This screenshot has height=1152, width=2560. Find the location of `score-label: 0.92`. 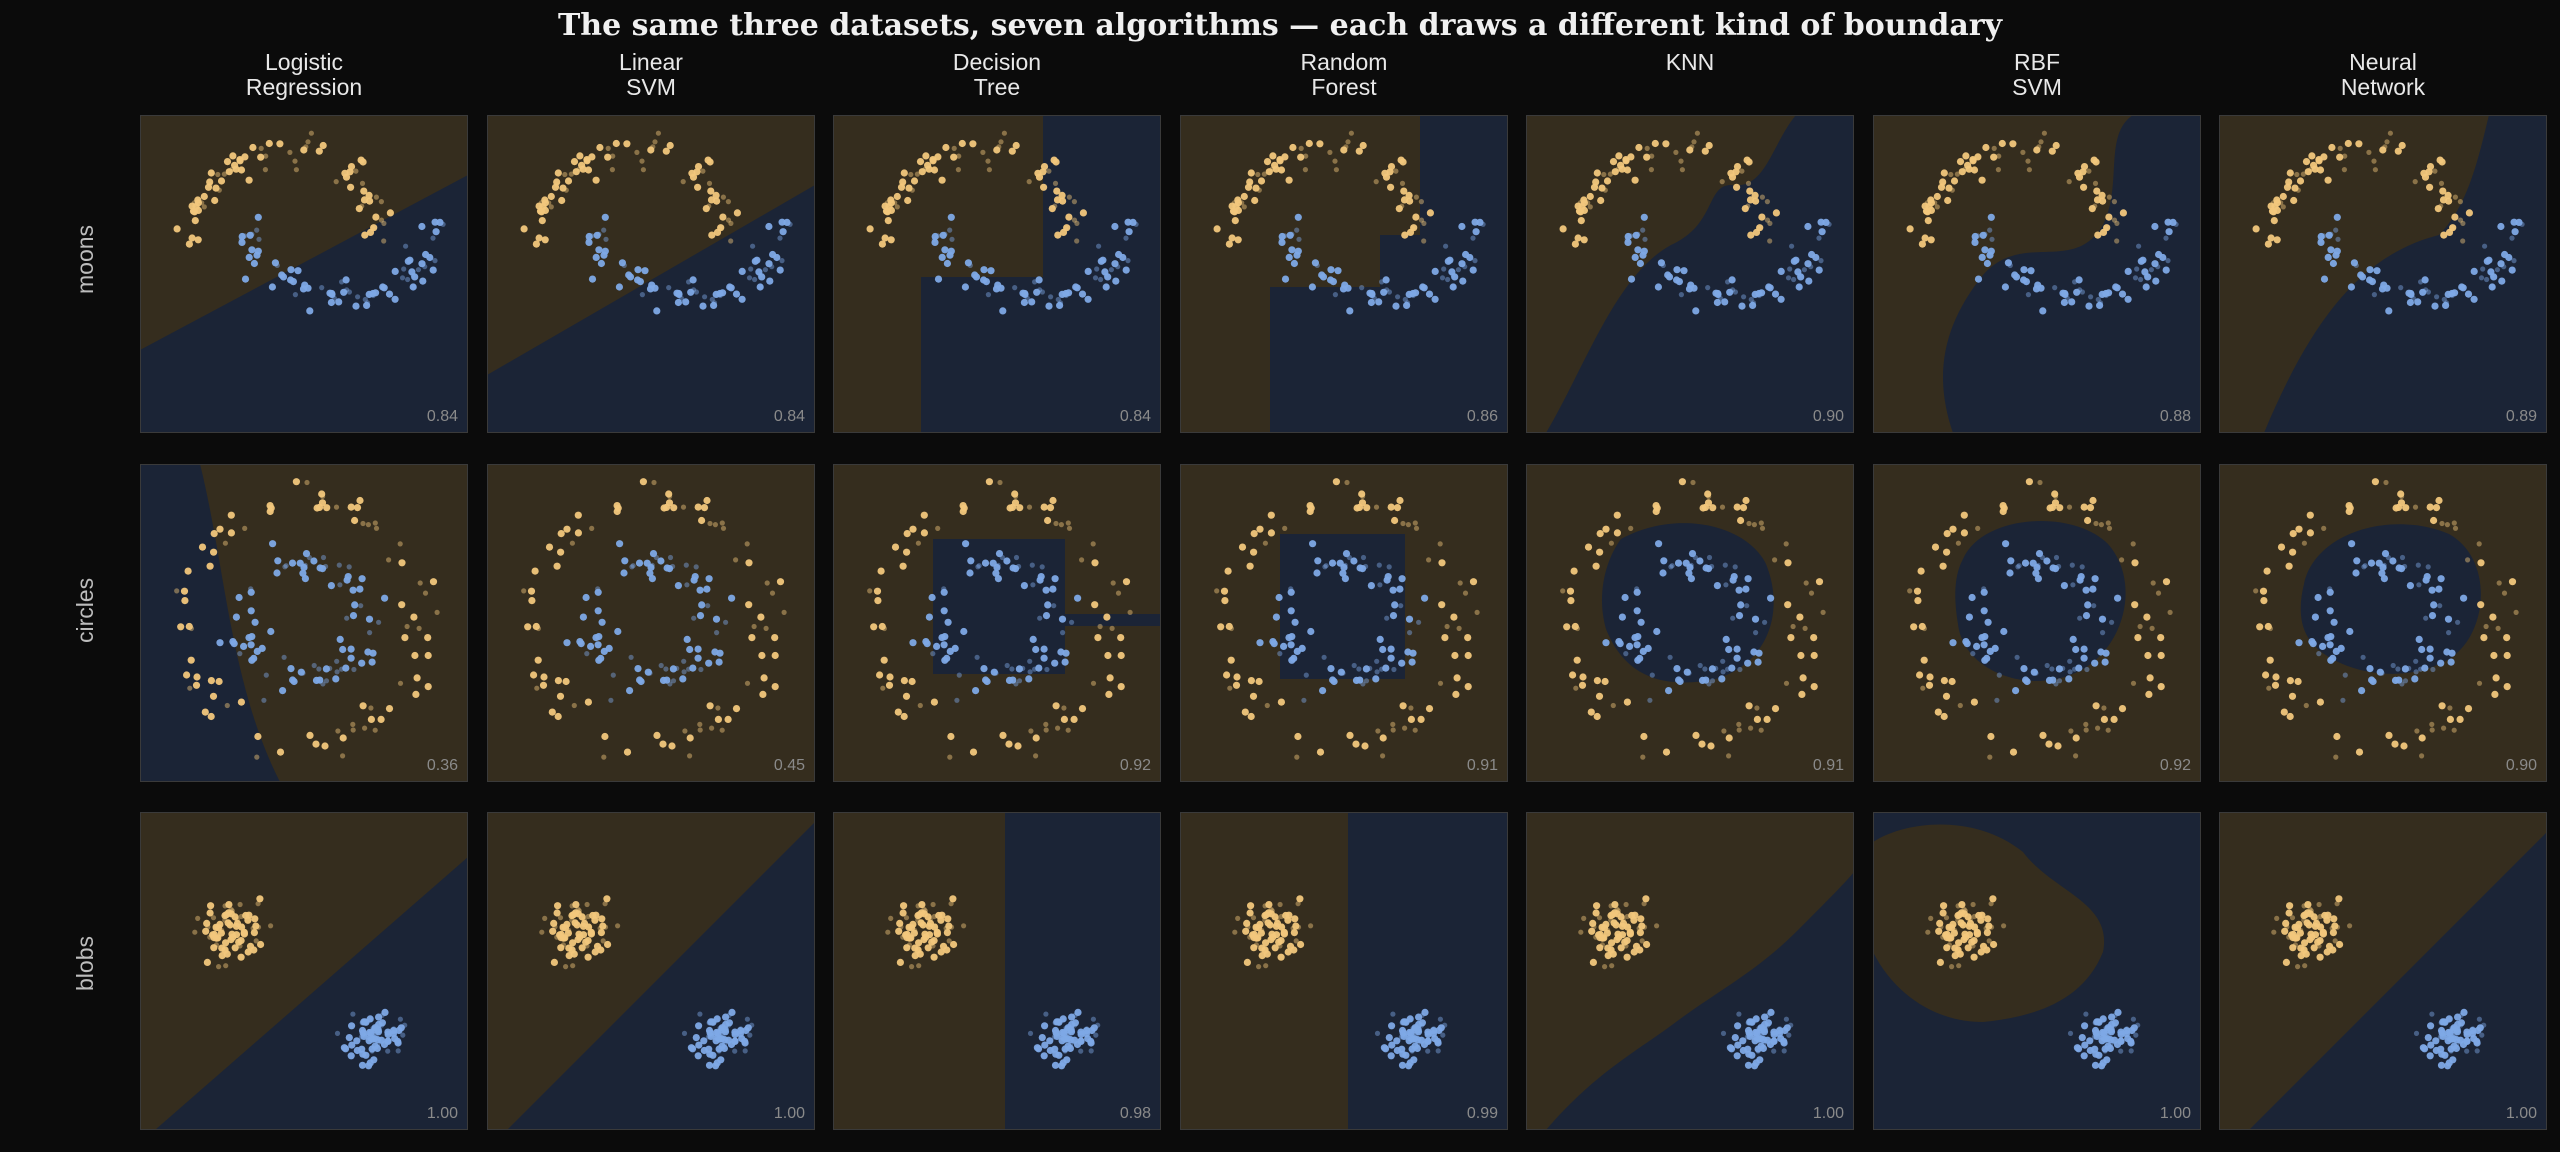

score-label: 0.92 is located at coordinates (1135, 765).